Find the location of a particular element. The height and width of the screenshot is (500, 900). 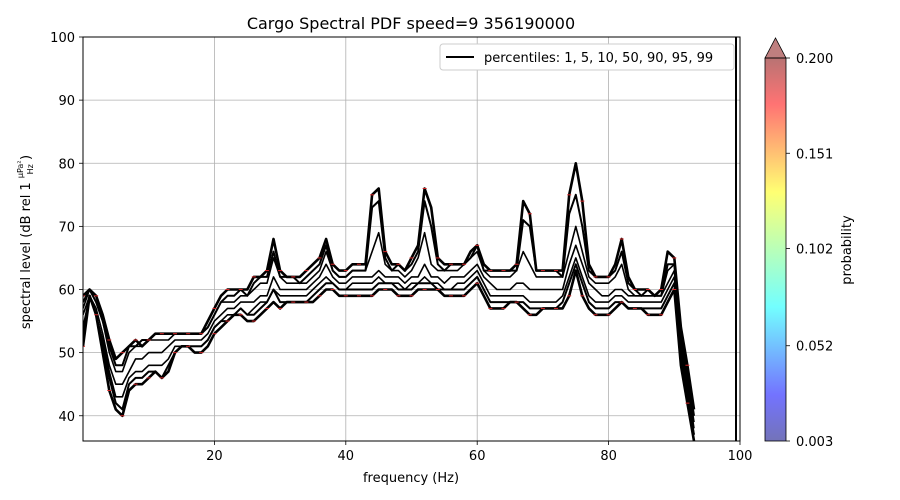

y-tick-label: 60 is located at coordinates (66, 291).